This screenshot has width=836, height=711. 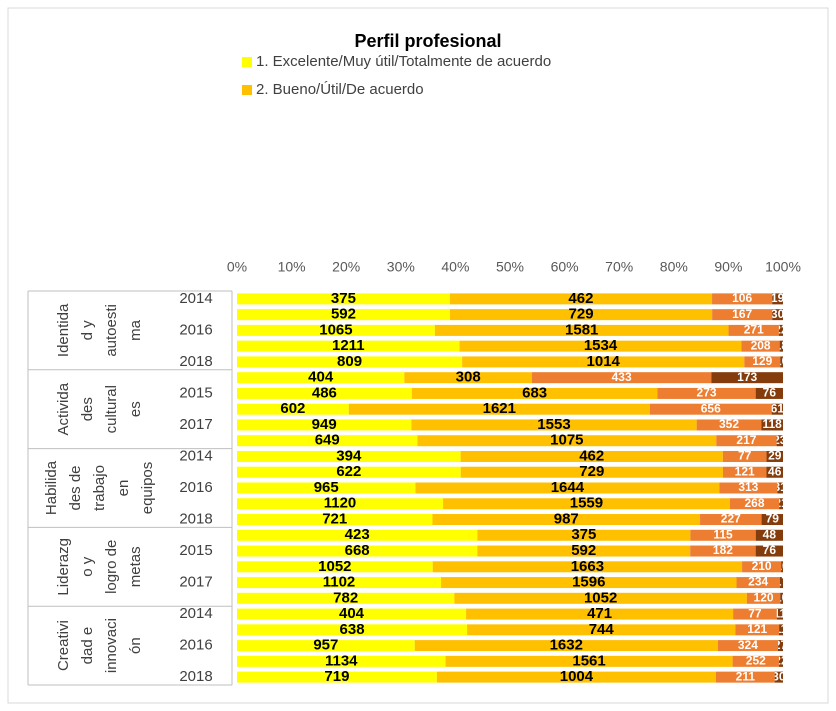 What do you see at coordinates (742, 314) in the screenshot?
I see `data-label: 167` at bounding box center [742, 314].